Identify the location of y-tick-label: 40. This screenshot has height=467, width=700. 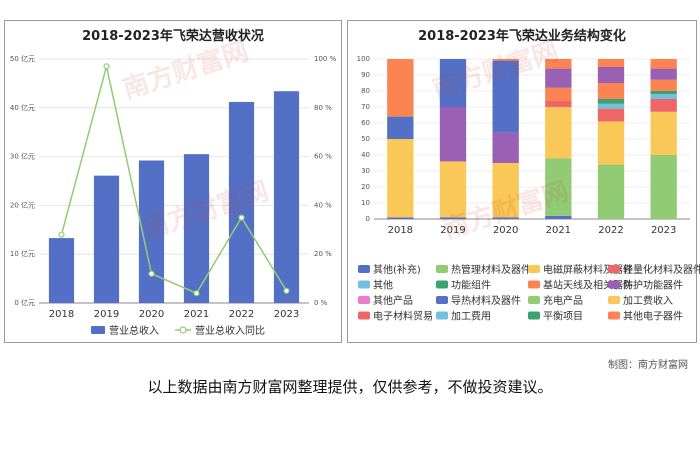
(365, 155).